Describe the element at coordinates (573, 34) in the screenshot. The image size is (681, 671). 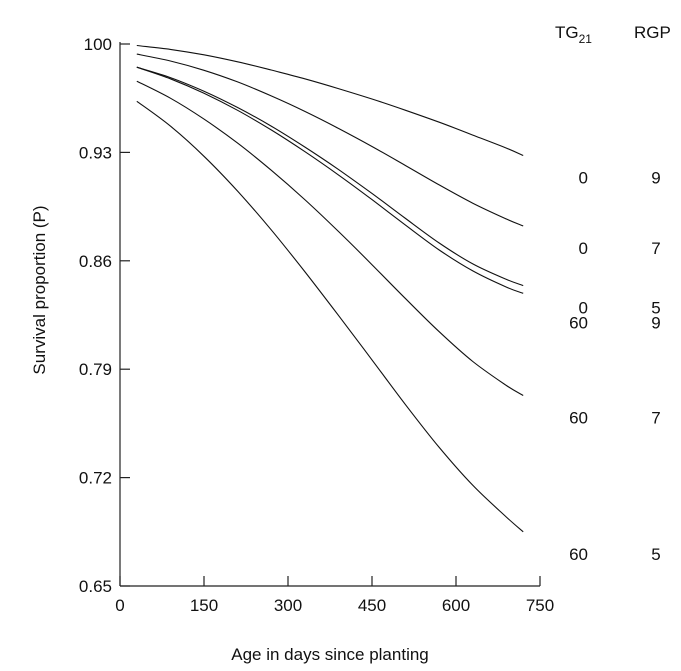
I see `tg-header: TG21` at that location.